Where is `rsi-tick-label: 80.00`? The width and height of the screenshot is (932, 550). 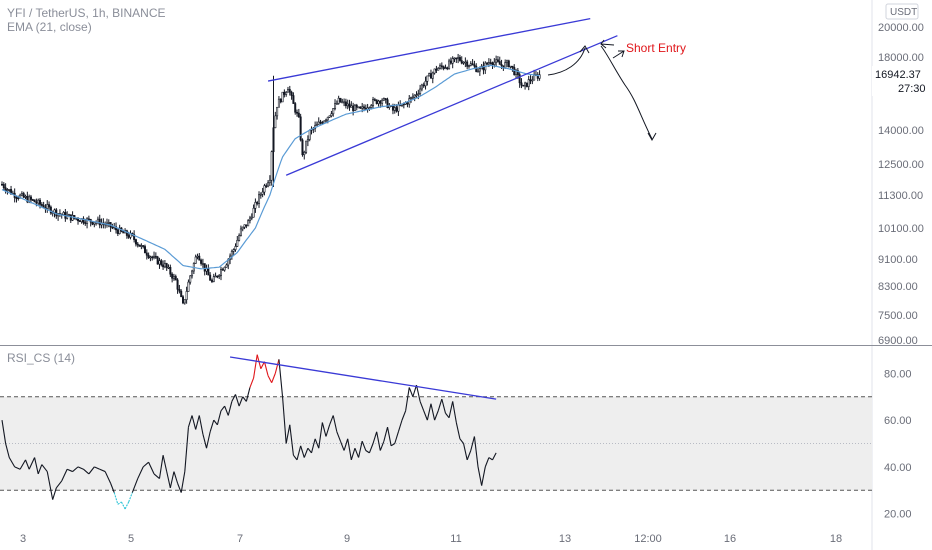 rsi-tick-label: 80.00 is located at coordinates (898, 374).